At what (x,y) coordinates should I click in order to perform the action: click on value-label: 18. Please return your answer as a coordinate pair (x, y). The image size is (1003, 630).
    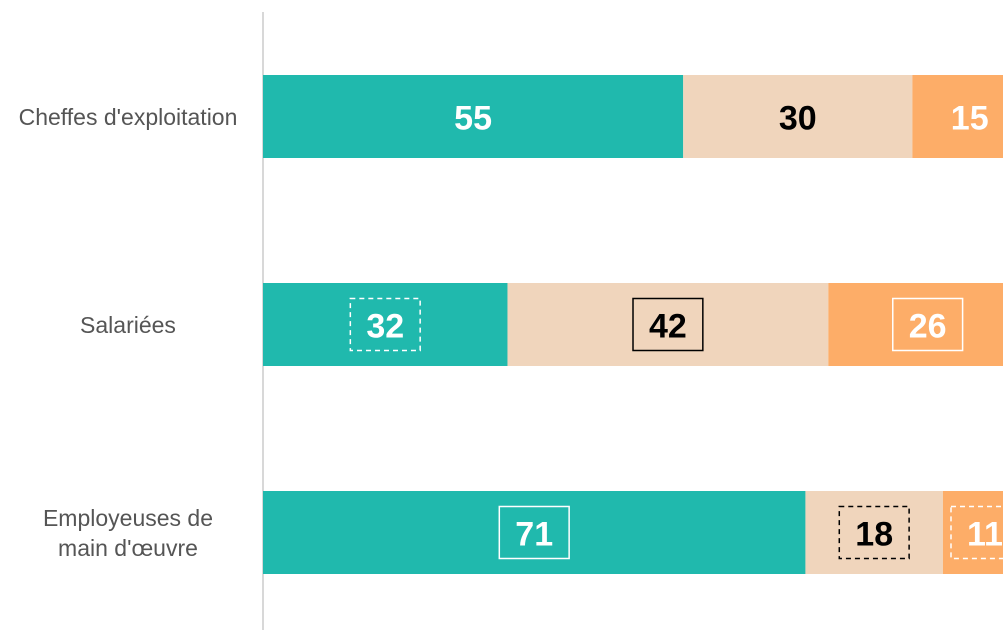
    Looking at the image, I should click on (874, 535).